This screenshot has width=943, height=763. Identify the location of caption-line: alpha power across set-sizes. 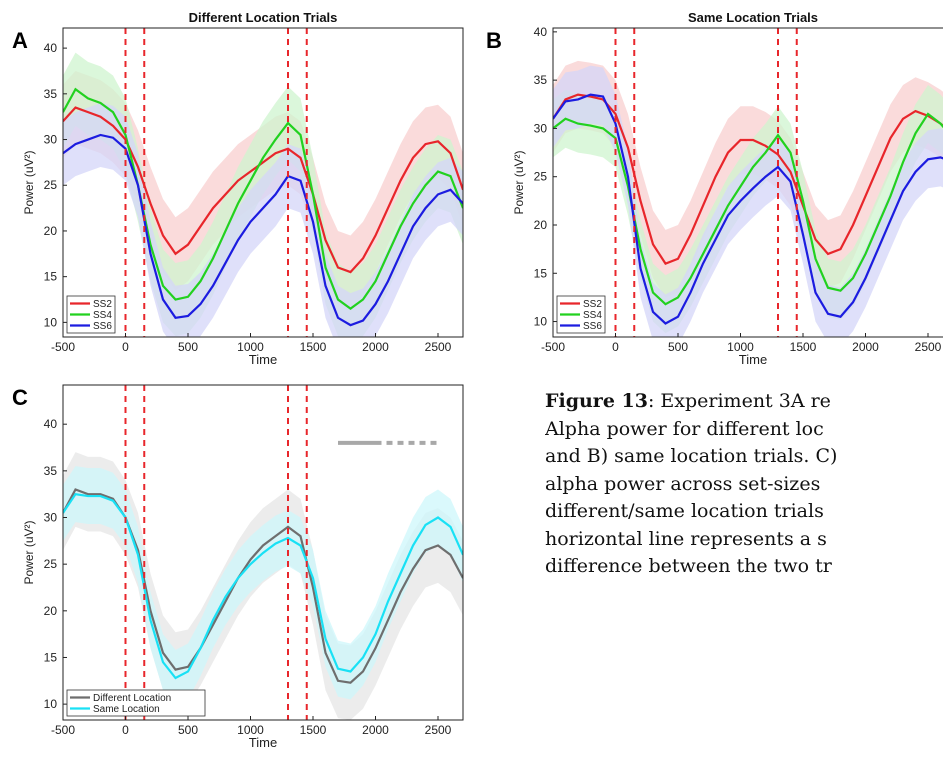
(683, 483).